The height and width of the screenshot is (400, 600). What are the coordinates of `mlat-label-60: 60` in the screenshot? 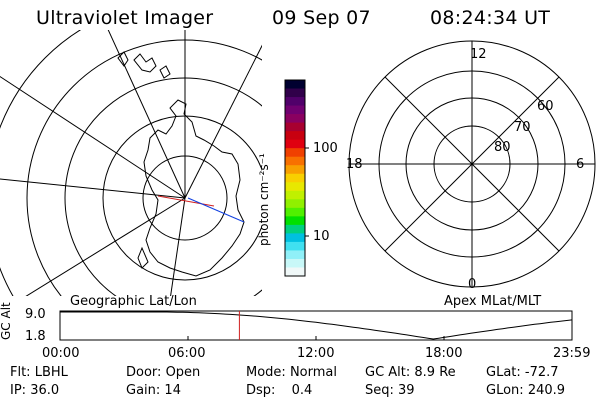 It's located at (545, 106).